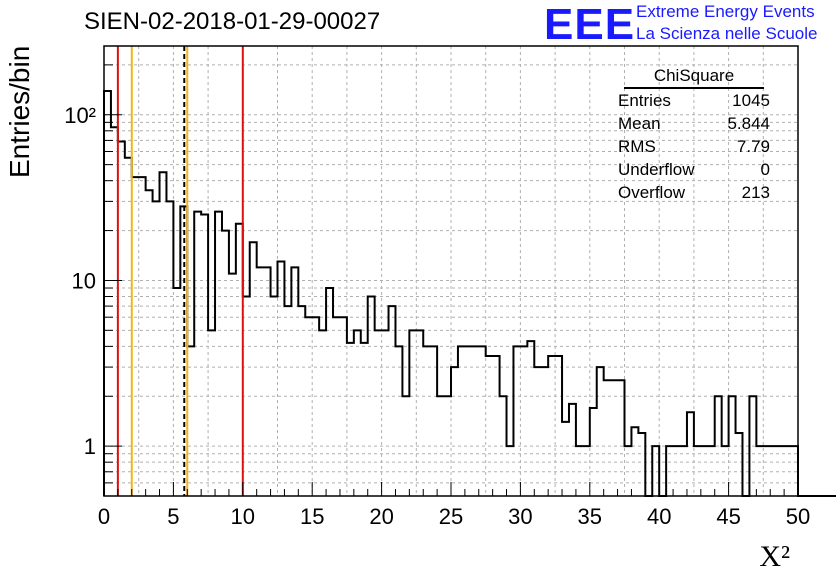  Describe the element at coordinates (312, 516) in the screenshot. I see `x-tick-label: 15` at that location.